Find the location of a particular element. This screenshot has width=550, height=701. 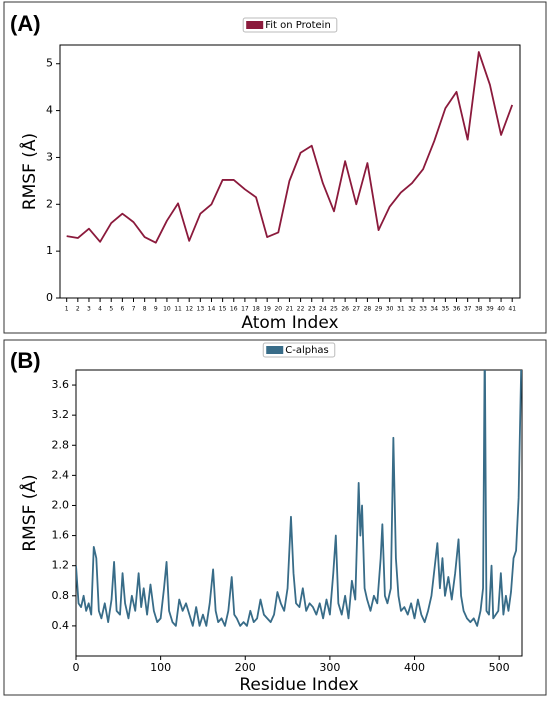

x-tick-label: 19 is located at coordinates (267, 309).